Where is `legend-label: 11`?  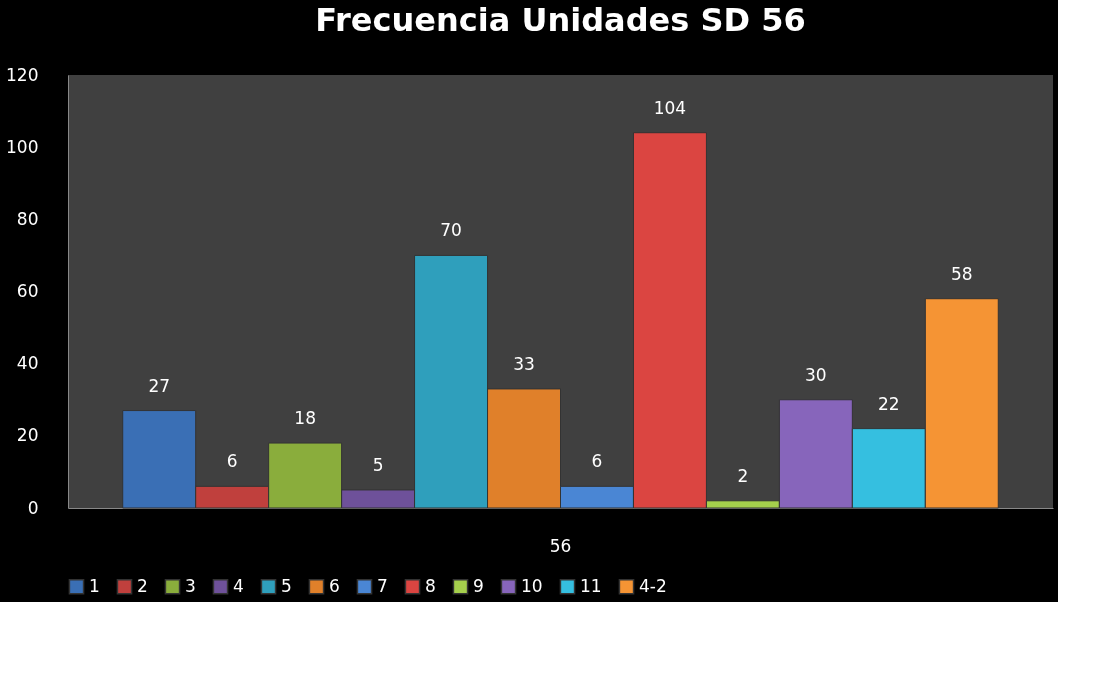
legend-label: 11 is located at coordinates (591, 585).